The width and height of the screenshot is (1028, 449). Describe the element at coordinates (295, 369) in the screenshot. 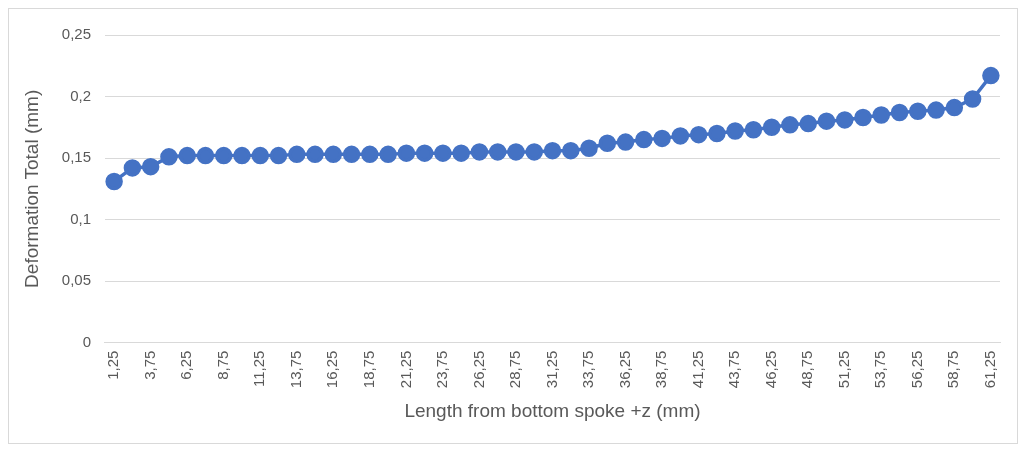

I see `x-tick-label: 13,75` at that location.